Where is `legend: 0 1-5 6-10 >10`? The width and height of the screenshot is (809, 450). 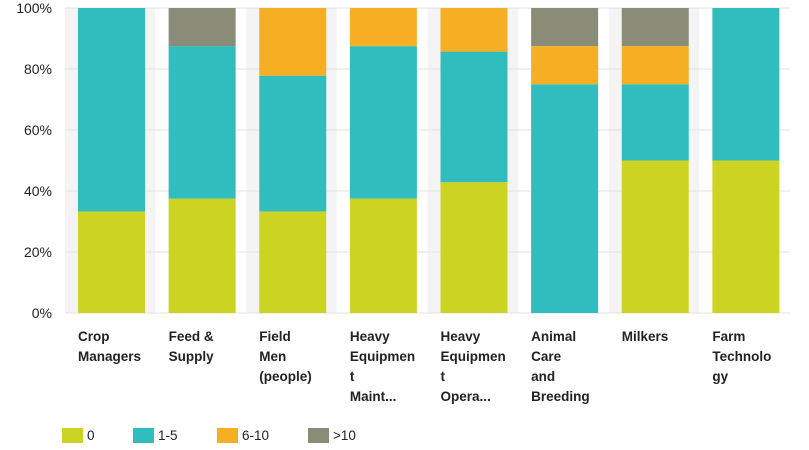
legend: 0 1-5 6-10 >10 is located at coordinates (209, 435).